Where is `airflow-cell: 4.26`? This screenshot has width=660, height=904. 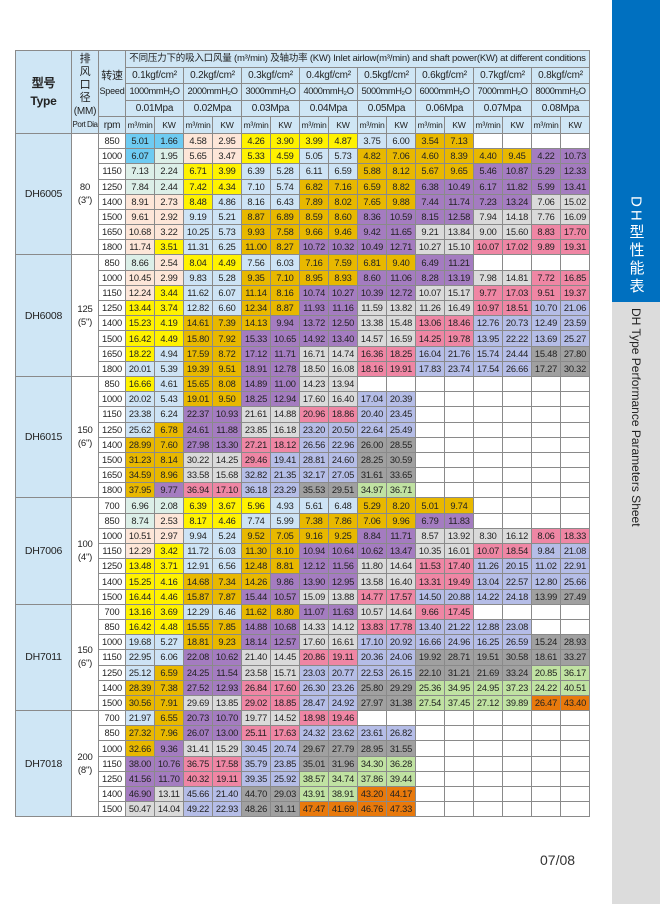 airflow-cell: 4.26 is located at coordinates (256, 141).